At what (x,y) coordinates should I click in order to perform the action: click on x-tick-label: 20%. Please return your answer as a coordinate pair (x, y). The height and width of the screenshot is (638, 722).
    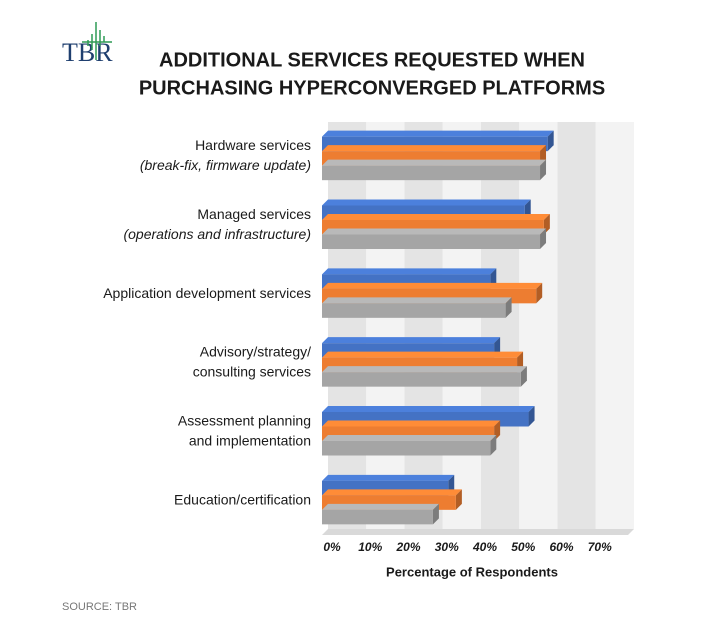
    Looking at the image, I should click on (407, 547).